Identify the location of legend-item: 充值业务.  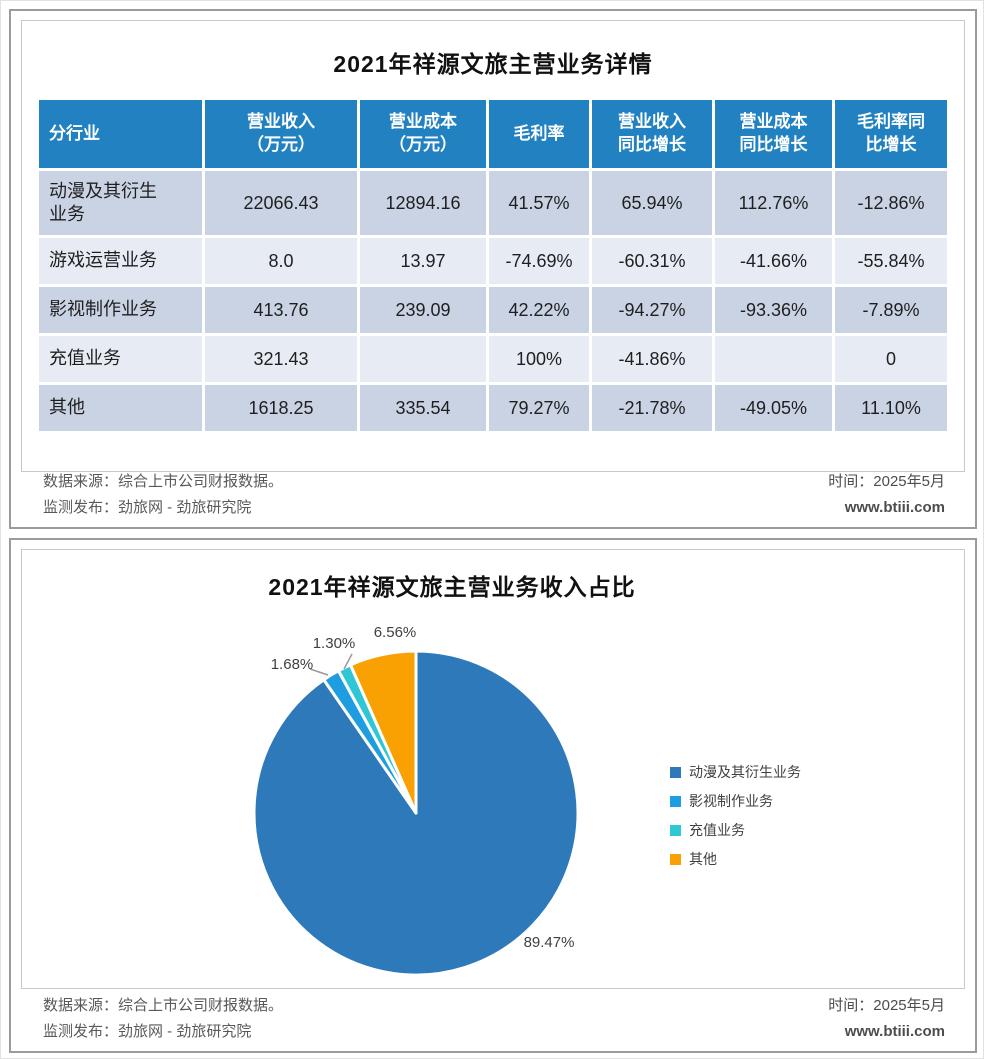
(735, 830).